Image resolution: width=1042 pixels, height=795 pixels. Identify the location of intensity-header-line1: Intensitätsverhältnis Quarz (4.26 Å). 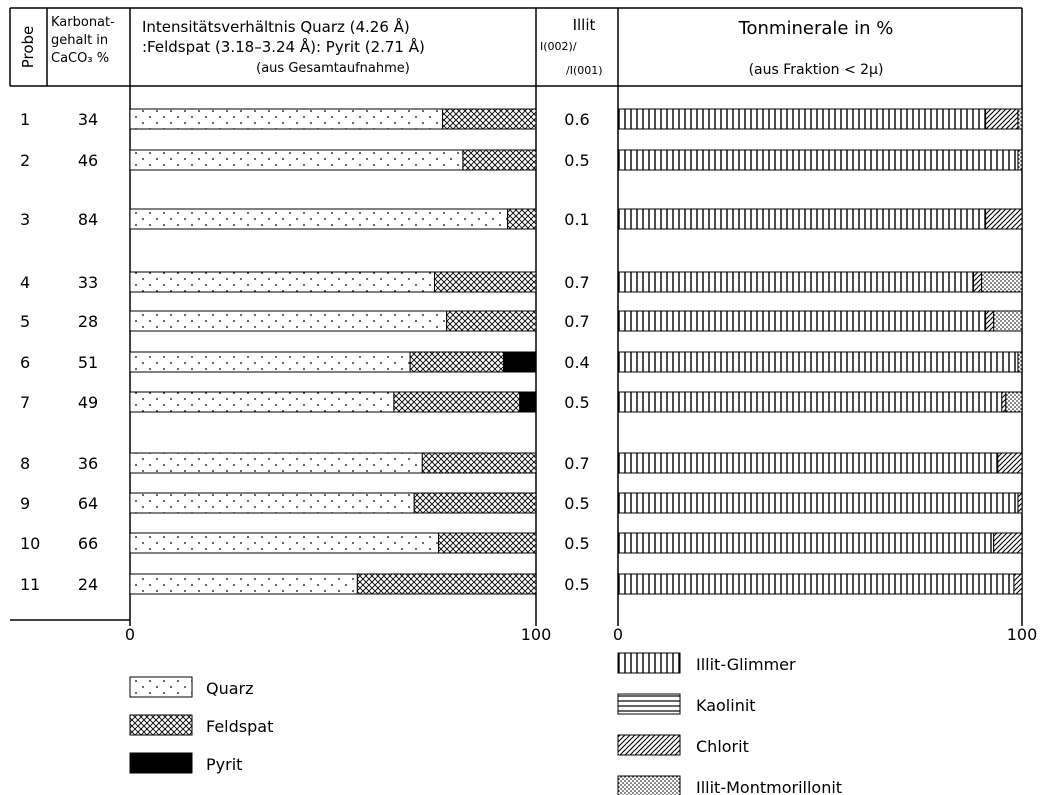
(276, 26).